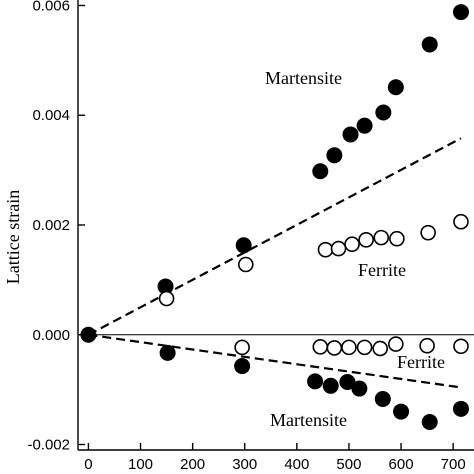 The image size is (474, 474). What do you see at coordinates (51, 115) in the screenshot?
I see `y-tick-label: 0.004` at bounding box center [51, 115].